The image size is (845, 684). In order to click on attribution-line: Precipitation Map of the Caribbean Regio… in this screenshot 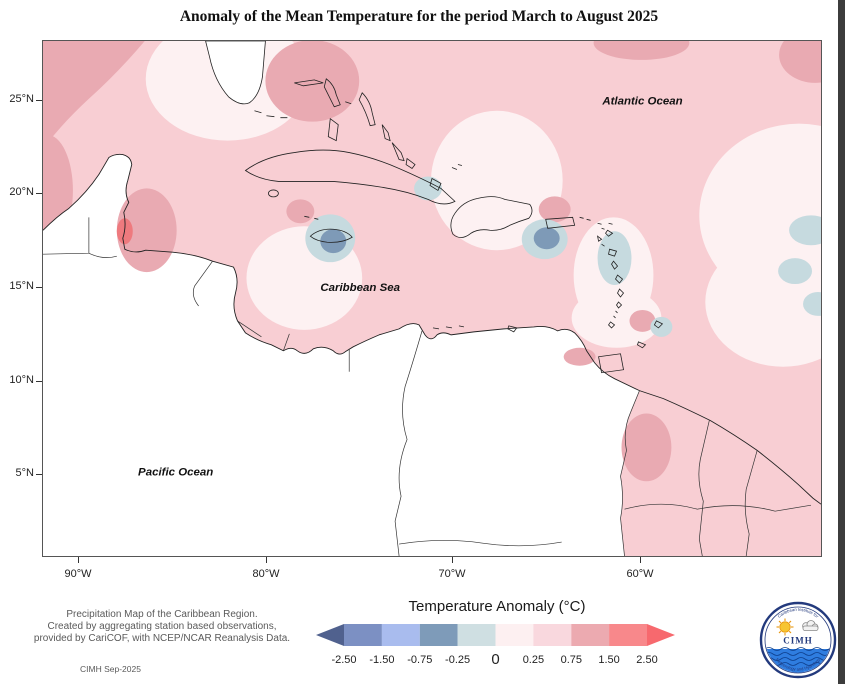, I will do `click(162, 614)`.